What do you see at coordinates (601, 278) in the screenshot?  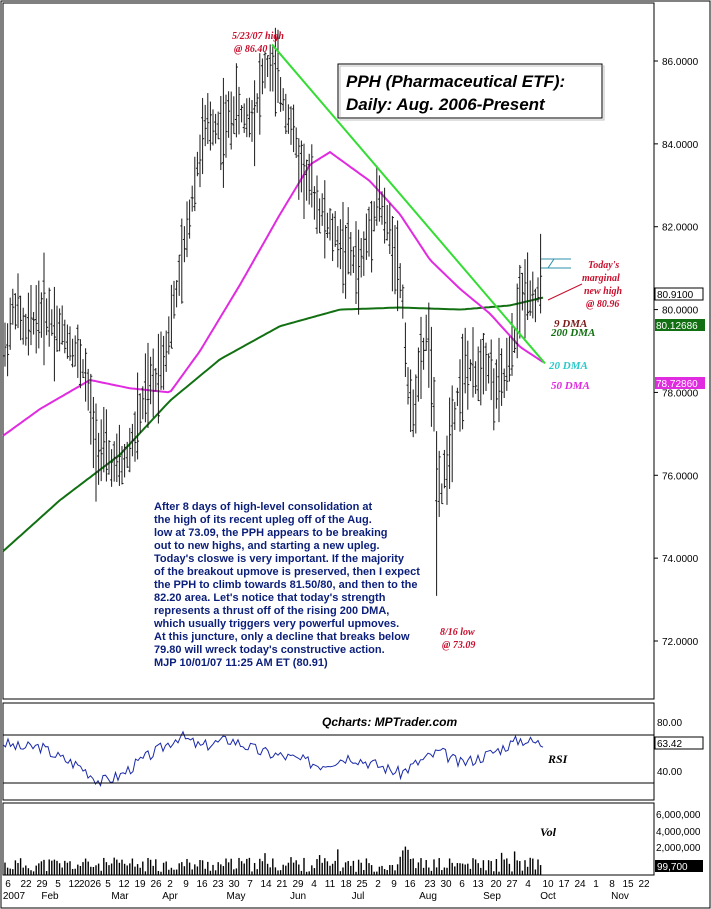 I see `newhigh-annotation-line2: marginal` at bounding box center [601, 278].